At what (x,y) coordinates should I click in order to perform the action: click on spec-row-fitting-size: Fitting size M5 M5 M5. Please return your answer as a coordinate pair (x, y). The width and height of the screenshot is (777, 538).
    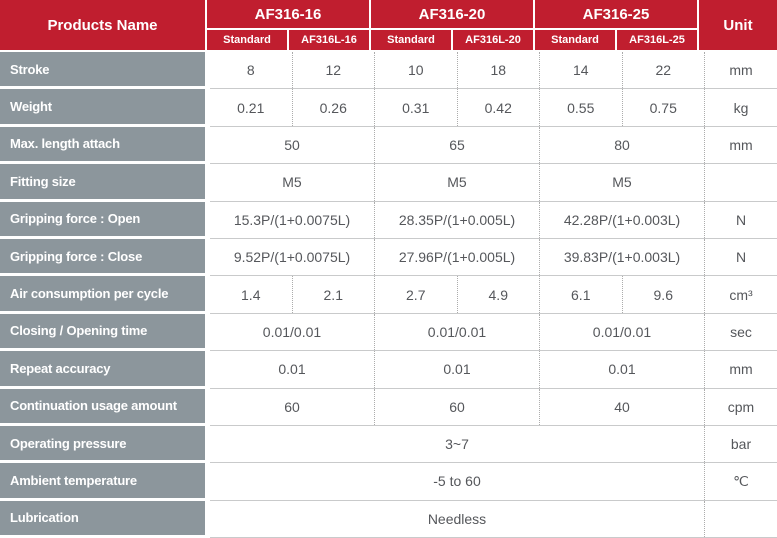
    Looking at the image, I should click on (388, 183).